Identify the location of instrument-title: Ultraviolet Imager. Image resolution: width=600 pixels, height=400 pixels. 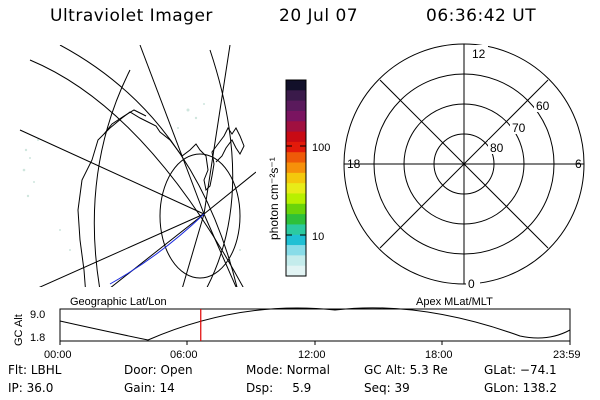
(131, 16).